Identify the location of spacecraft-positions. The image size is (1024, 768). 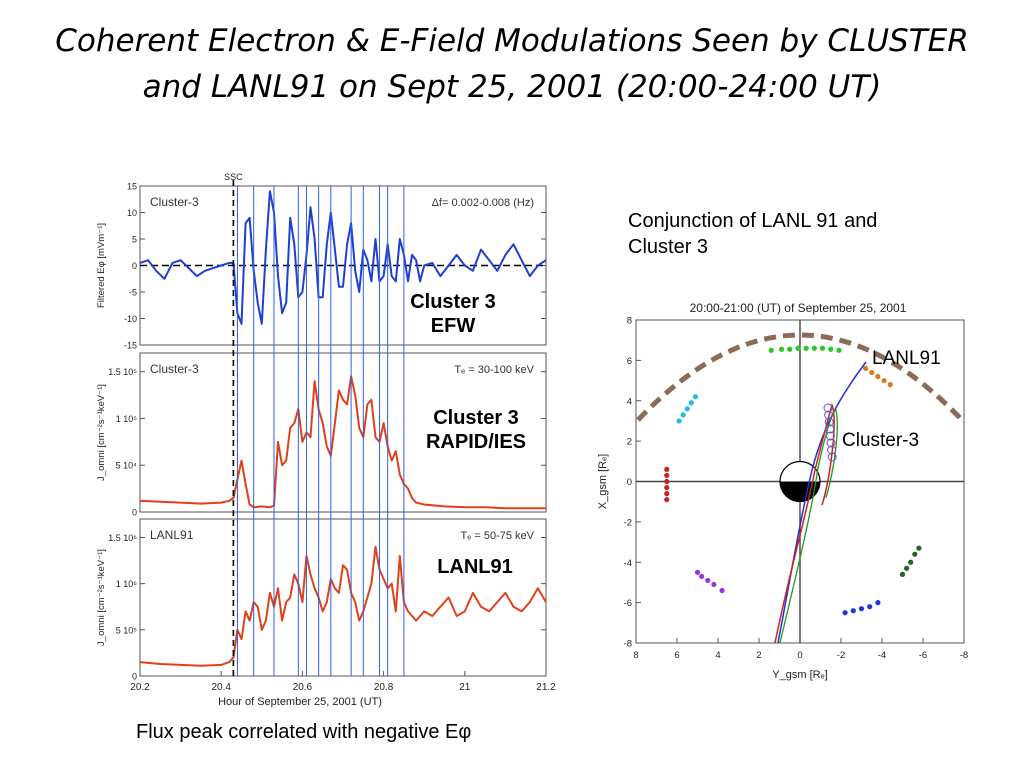
(793, 480).